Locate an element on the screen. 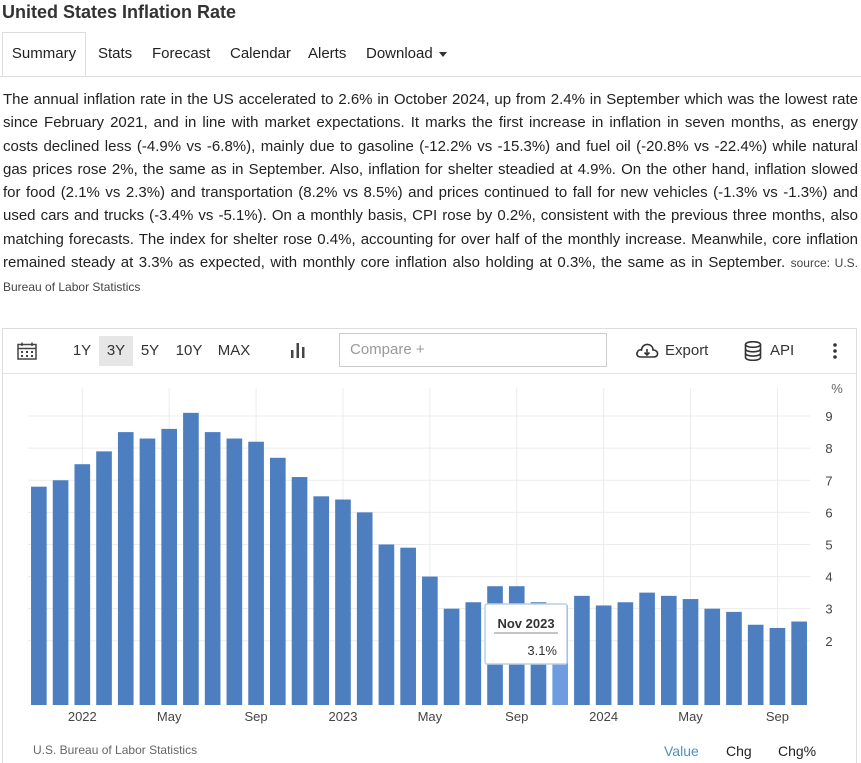 The width and height of the screenshot is (861, 763). tab-alerts: Alerts is located at coordinates (327, 54).